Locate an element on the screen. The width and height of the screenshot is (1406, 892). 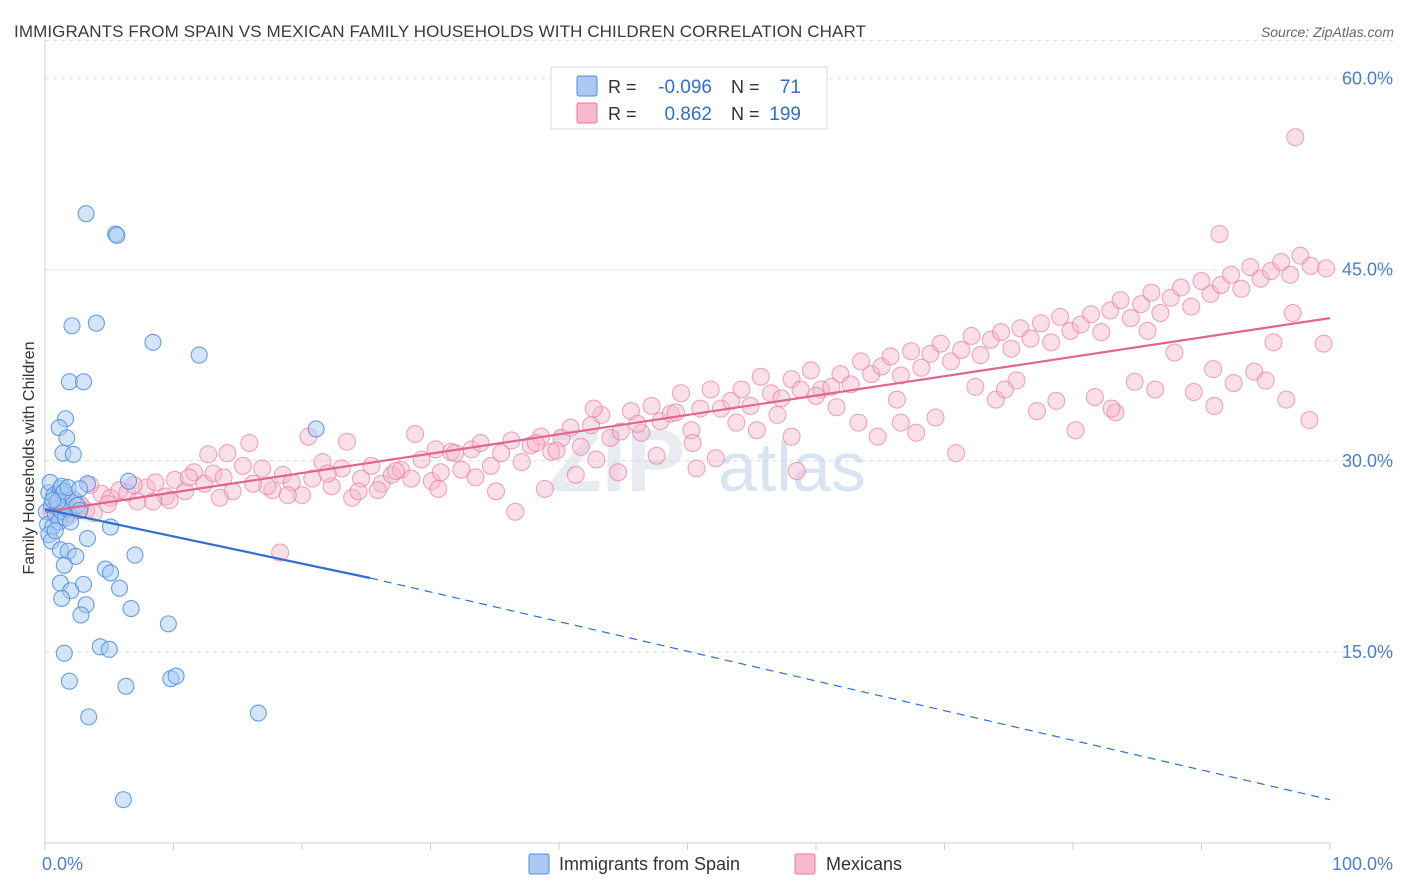
y-tick-labels: 15.0% 30.0% 45.0% 60.0% is located at coordinates (1367, 365).